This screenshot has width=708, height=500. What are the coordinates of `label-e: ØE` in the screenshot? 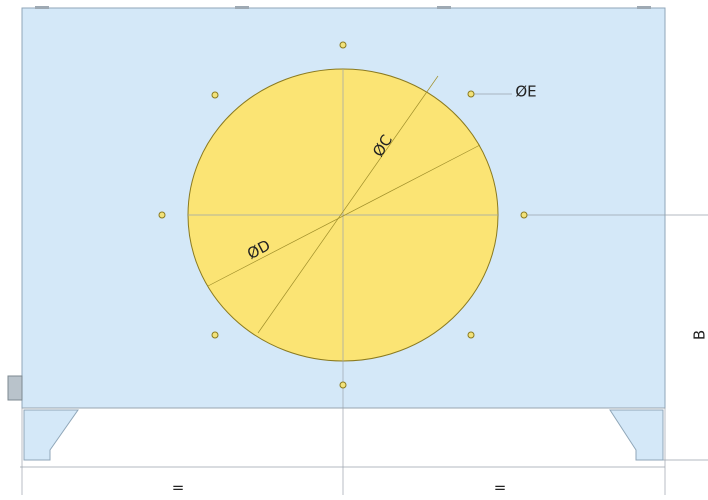 It's located at (525, 92).